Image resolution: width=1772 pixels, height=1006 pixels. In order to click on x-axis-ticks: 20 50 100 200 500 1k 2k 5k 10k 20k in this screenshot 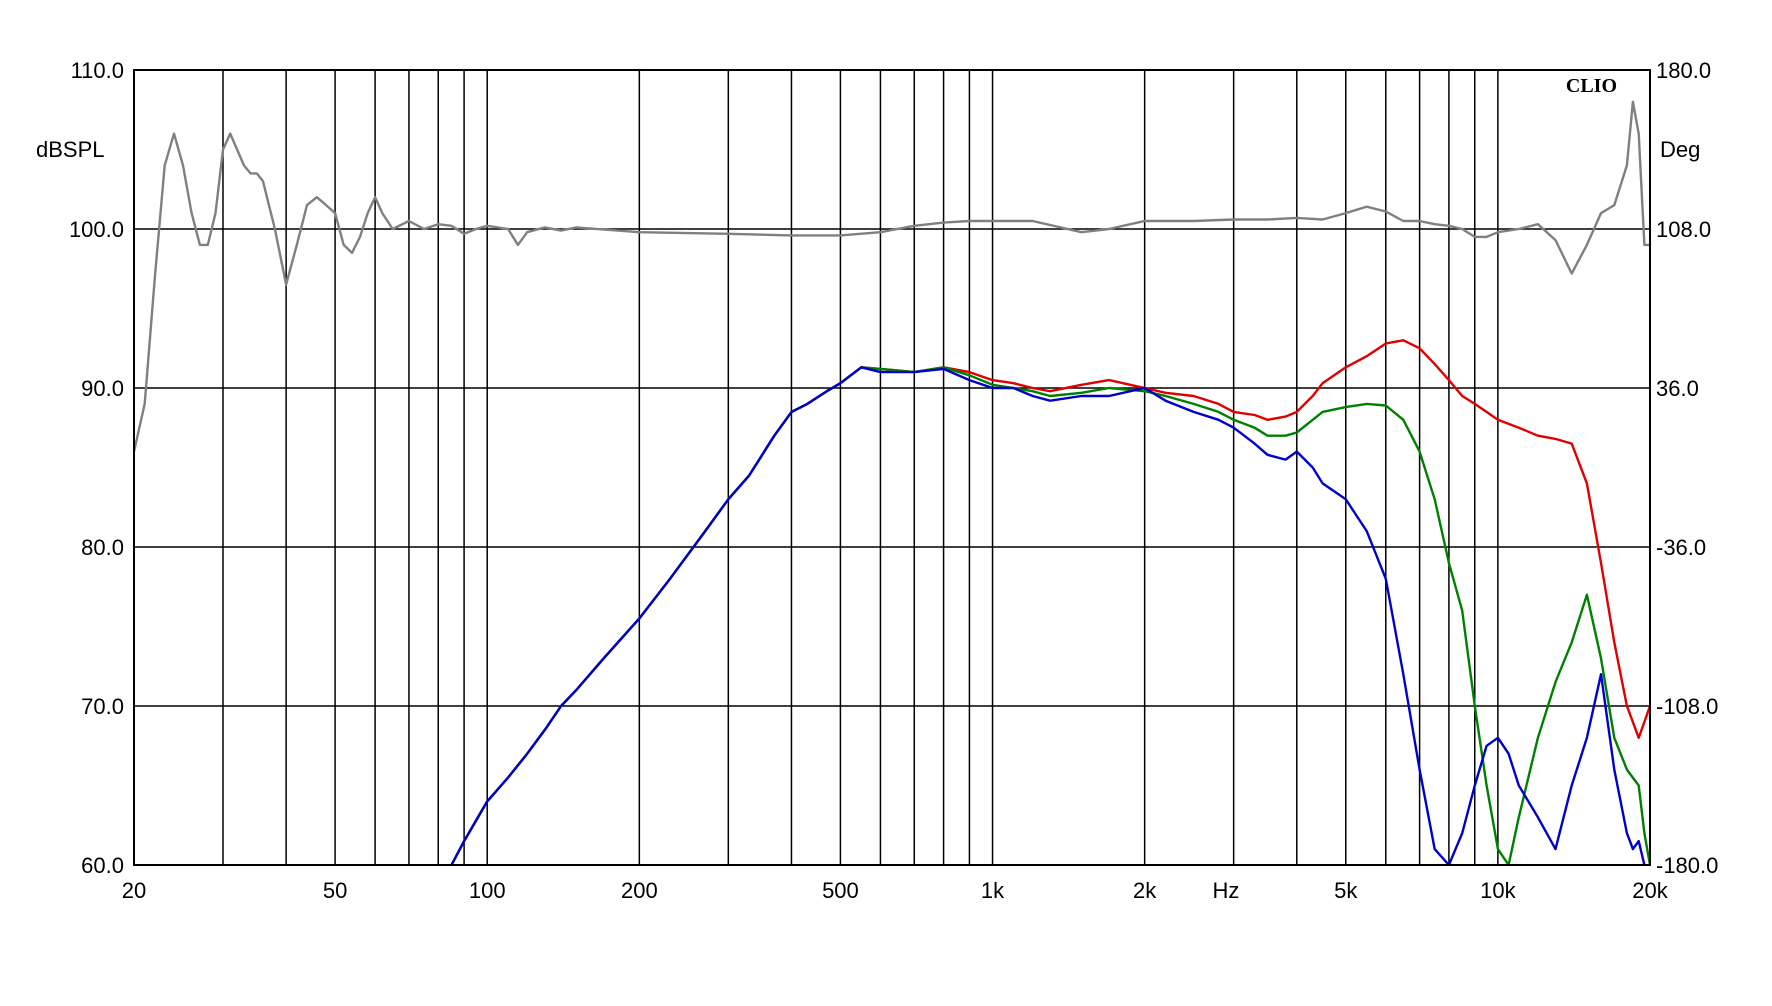, I will do `click(895, 890)`.